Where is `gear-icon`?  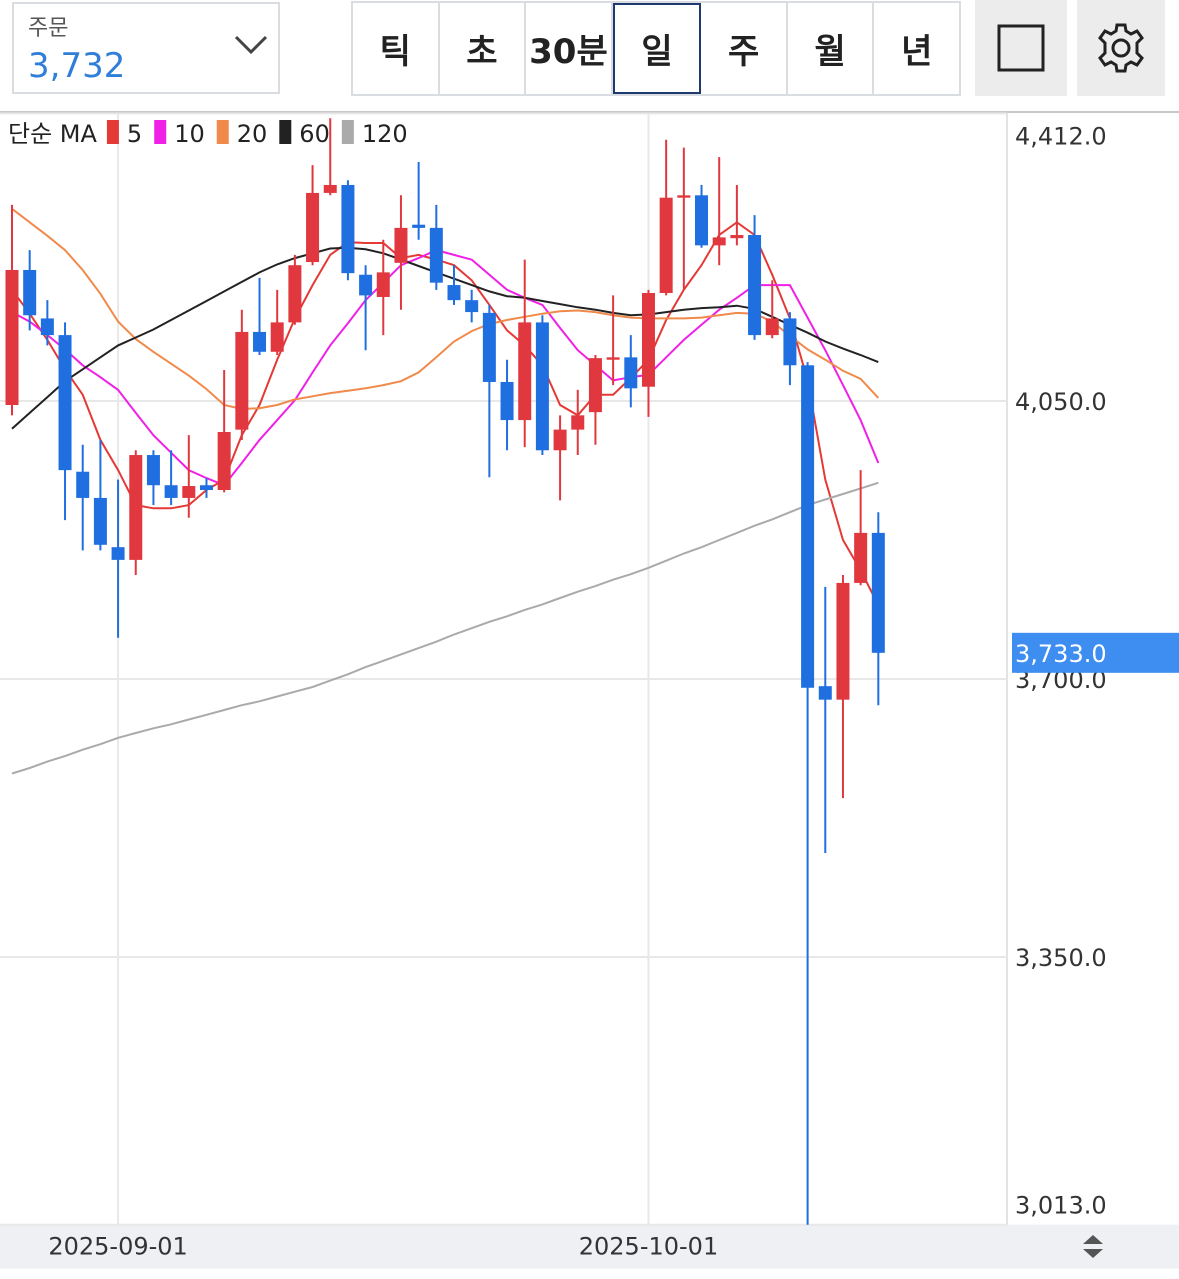
gear-icon is located at coordinates (1121, 48).